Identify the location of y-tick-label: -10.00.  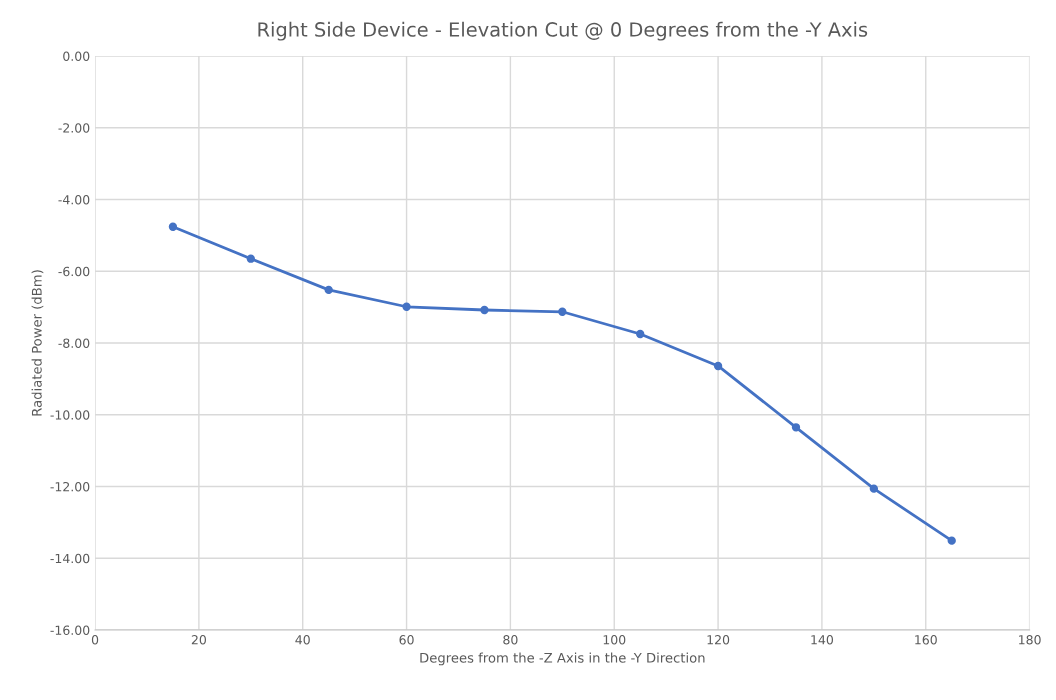
(70, 415).